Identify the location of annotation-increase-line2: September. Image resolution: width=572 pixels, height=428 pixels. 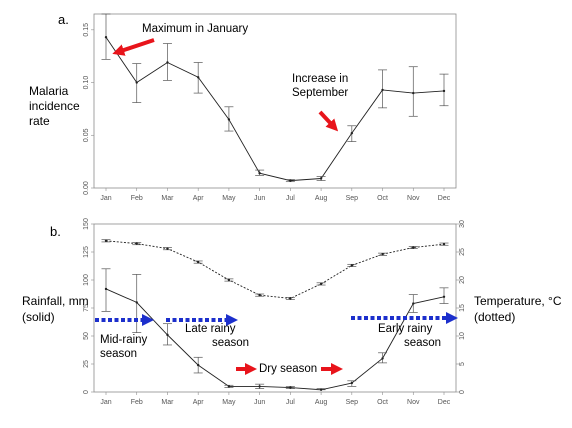
(320, 93).